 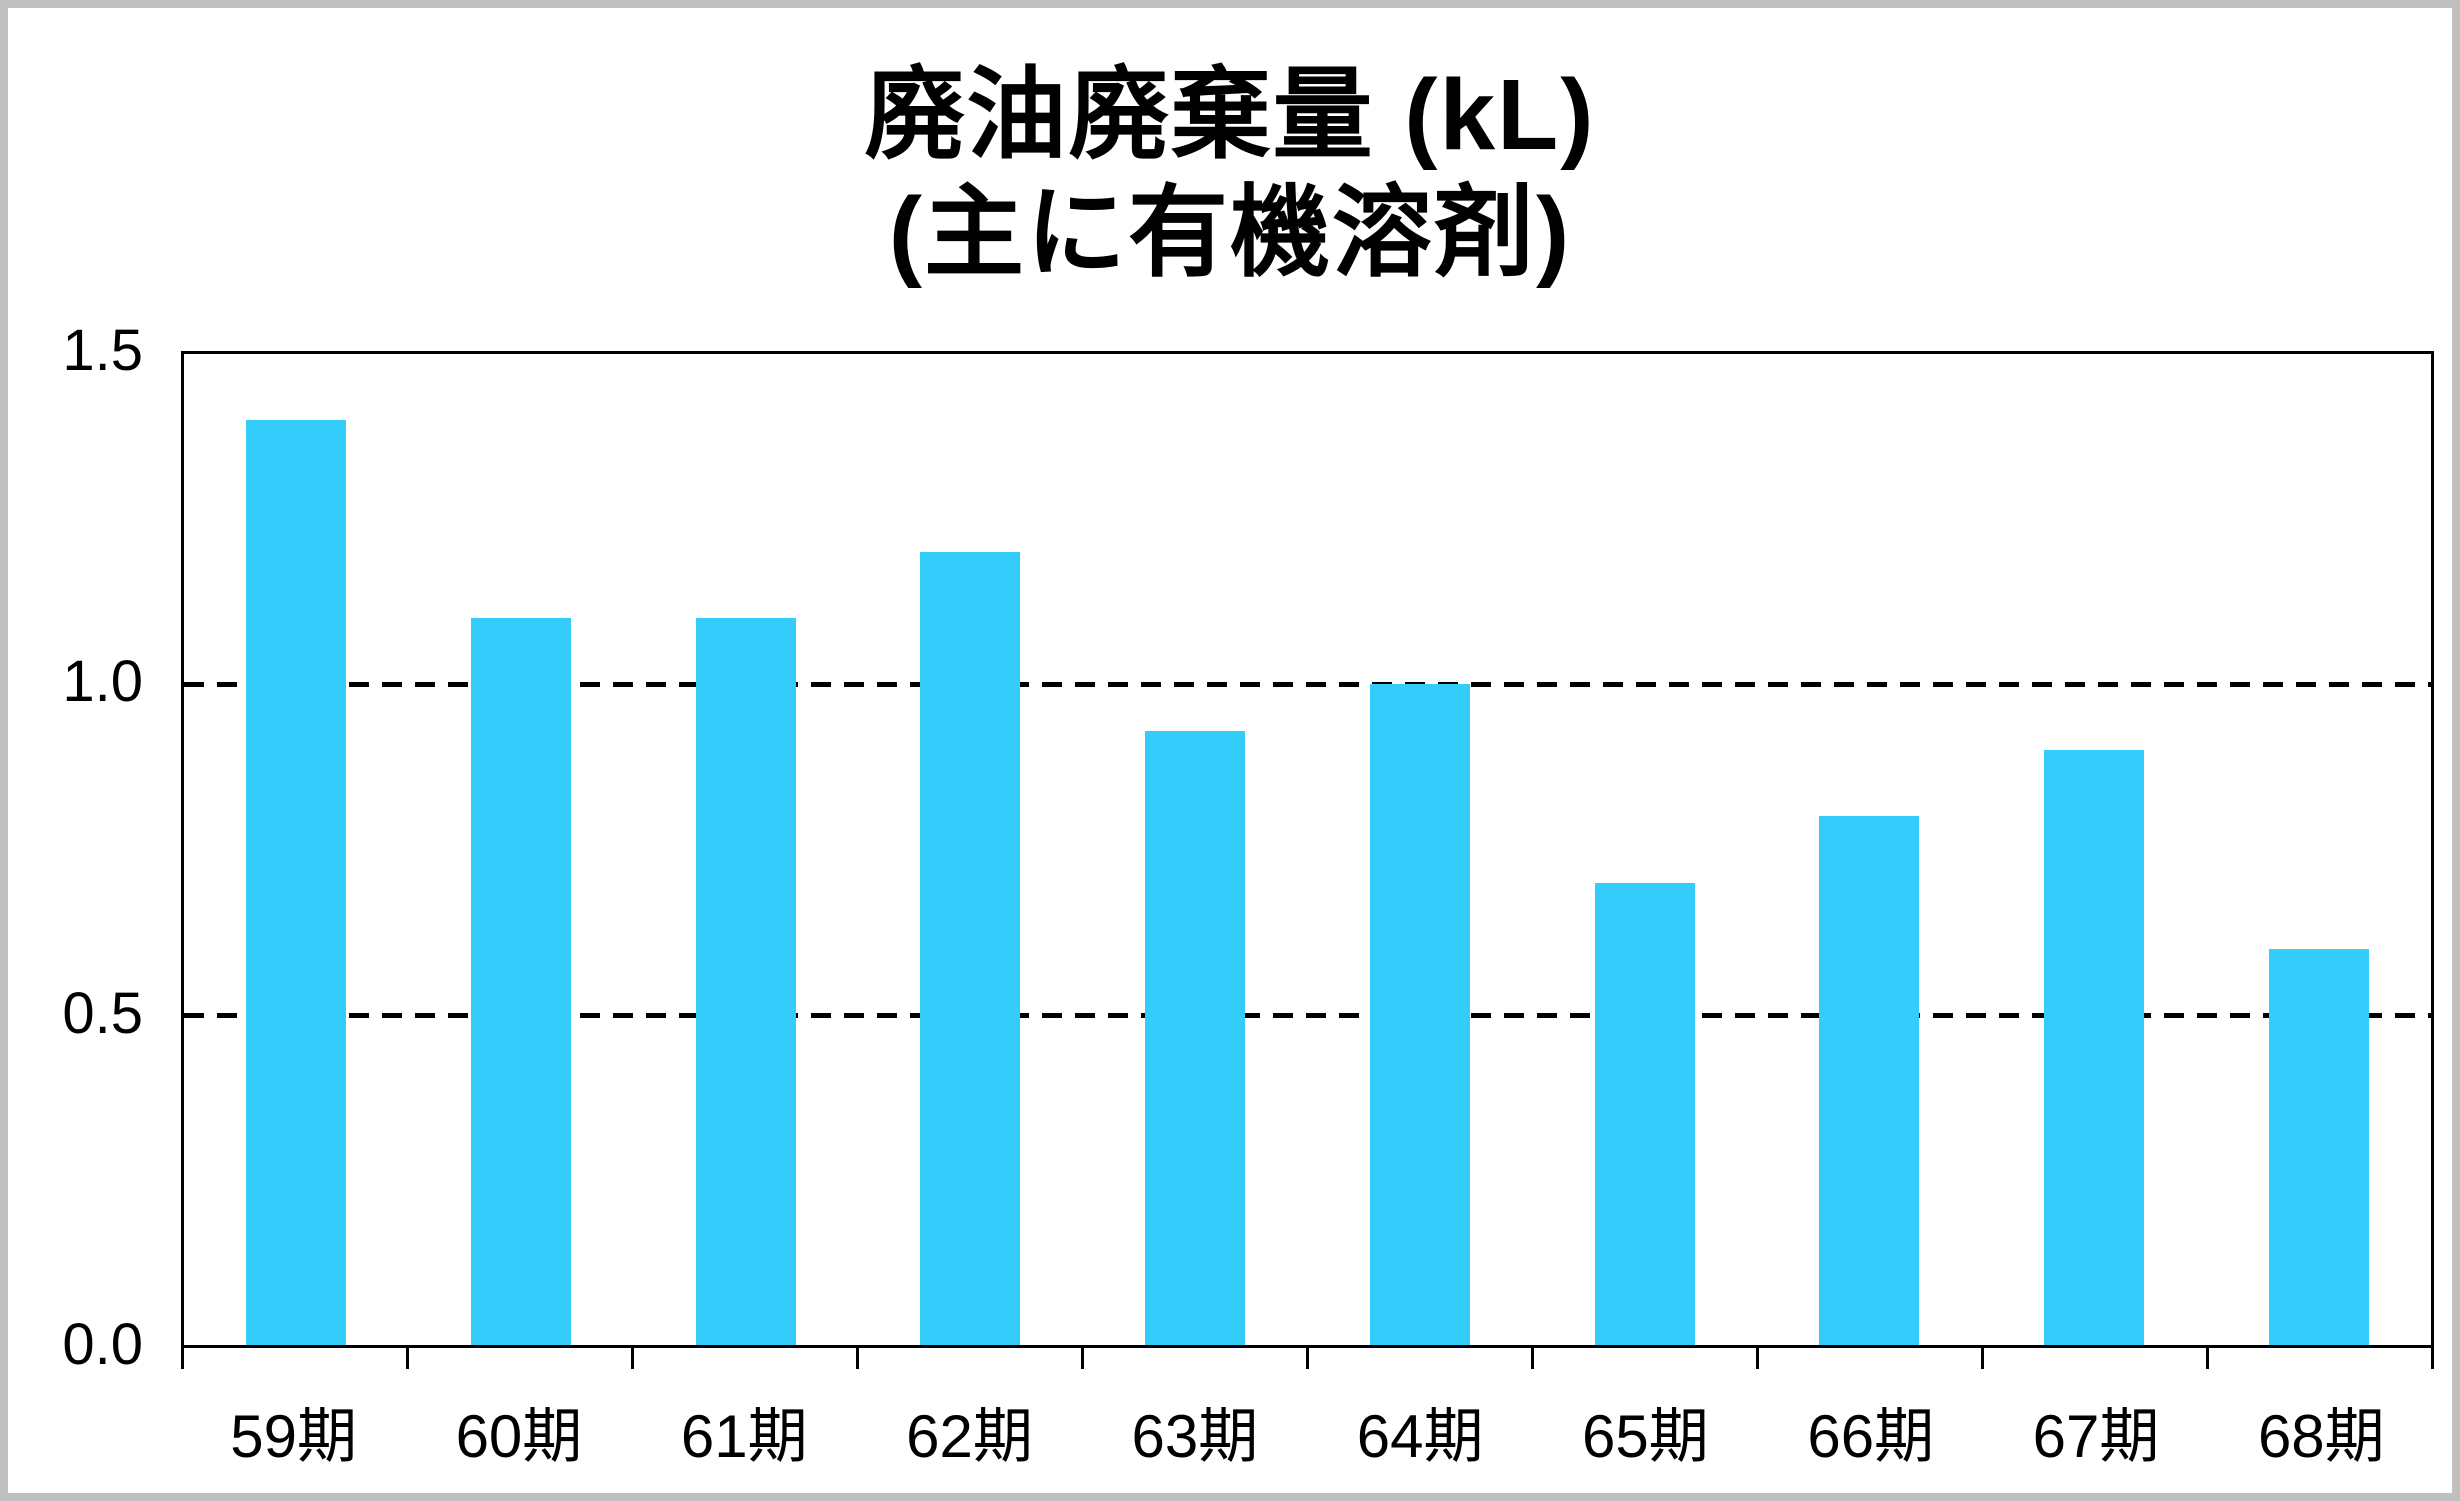 I want to click on bar-63期, so click(x=1195, y=1037).